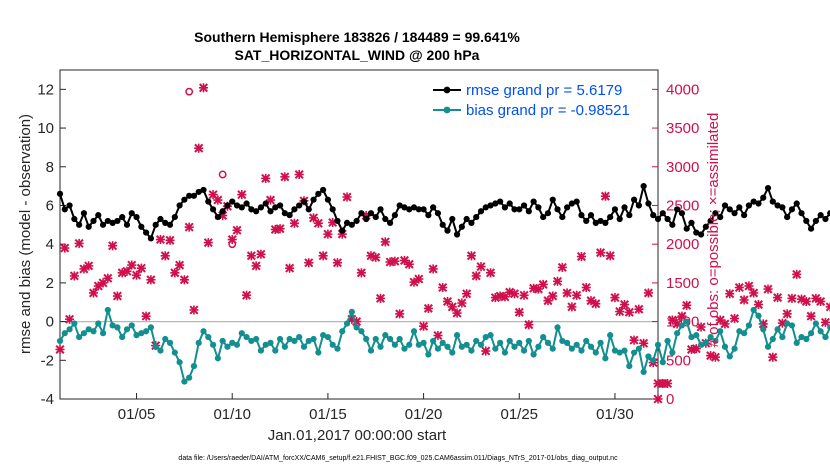  What do you see at coordinates (827, 308) in the screenshot?
I see `marker-stroke` at bounding box center [827, 308].